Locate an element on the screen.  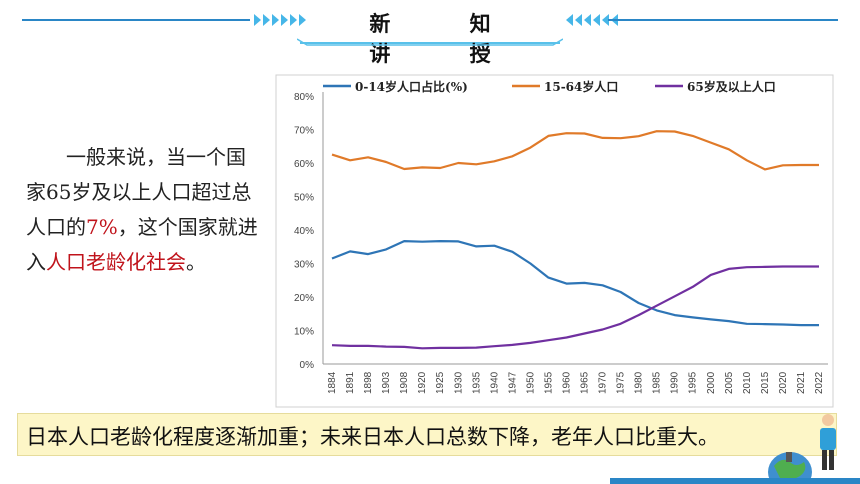
x-tick-label: 1990 is located at coordinates (675, 382).